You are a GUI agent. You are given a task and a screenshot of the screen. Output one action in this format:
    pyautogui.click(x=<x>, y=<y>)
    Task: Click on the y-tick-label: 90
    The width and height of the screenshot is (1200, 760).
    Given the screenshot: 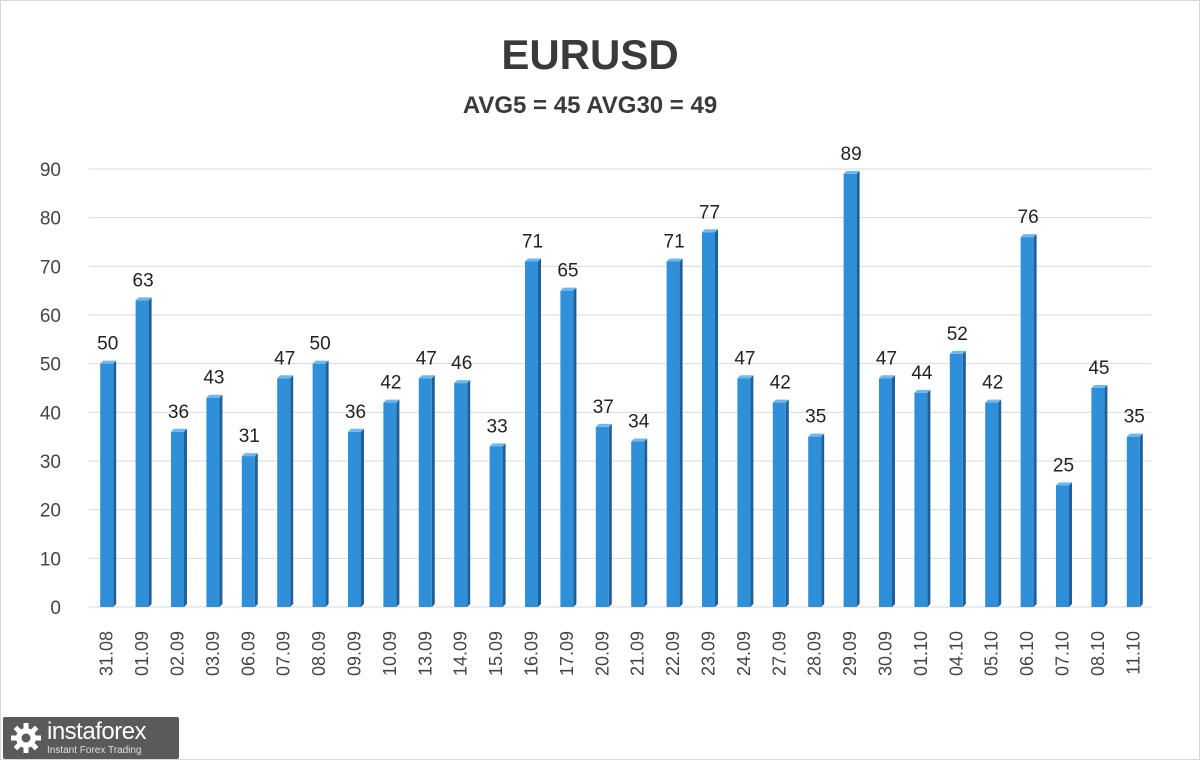 What is the action you would take?
    pyautogui.click(x=50, y=170)
    